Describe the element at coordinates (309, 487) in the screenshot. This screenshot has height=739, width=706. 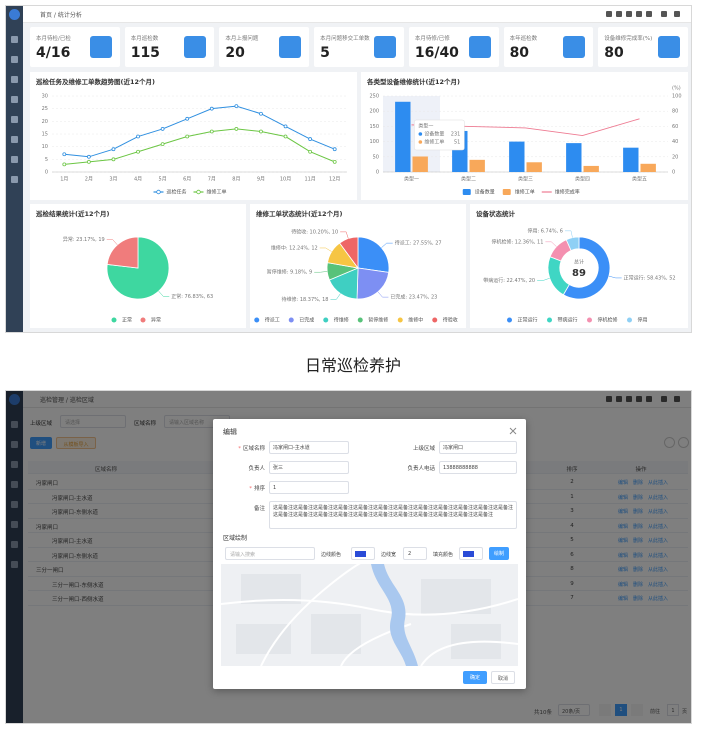
I see `field-input: 1` at that location.